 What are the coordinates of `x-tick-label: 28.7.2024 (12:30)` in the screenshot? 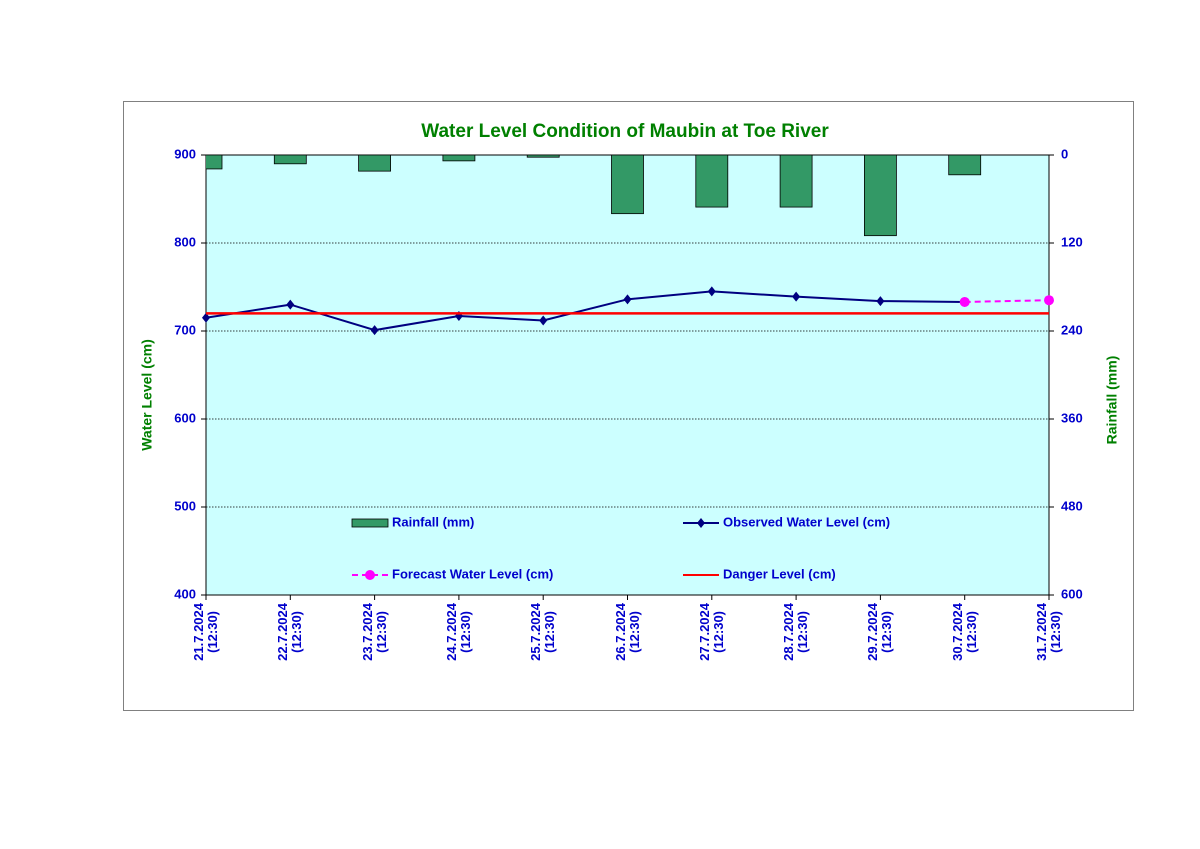 It's located at (796, 632).